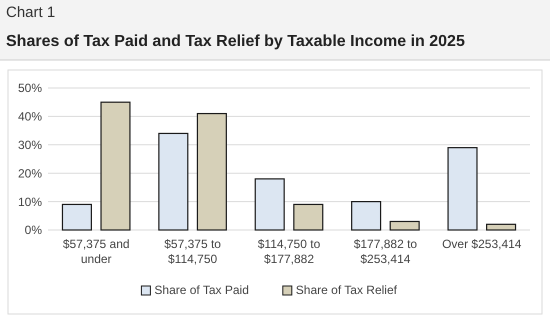  I want to click on legend-label: Share of Tax Relief, so click(347, 290).